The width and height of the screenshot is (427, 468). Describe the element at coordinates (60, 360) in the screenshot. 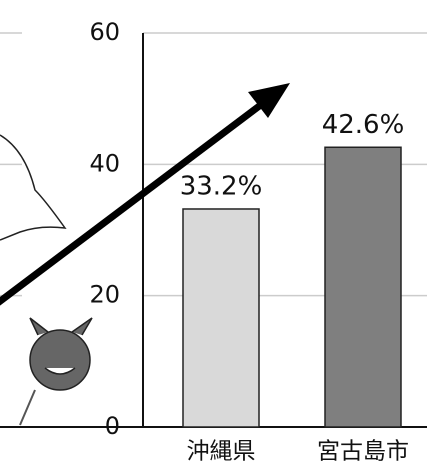

I see `devil-illustration` at that location.